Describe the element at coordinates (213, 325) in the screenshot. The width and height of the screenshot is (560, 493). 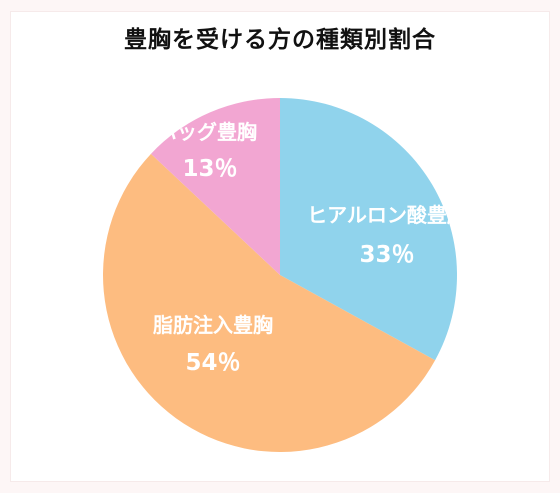
I see `slice-label-fat-injection: 脂肪注入豊胸` at that location.